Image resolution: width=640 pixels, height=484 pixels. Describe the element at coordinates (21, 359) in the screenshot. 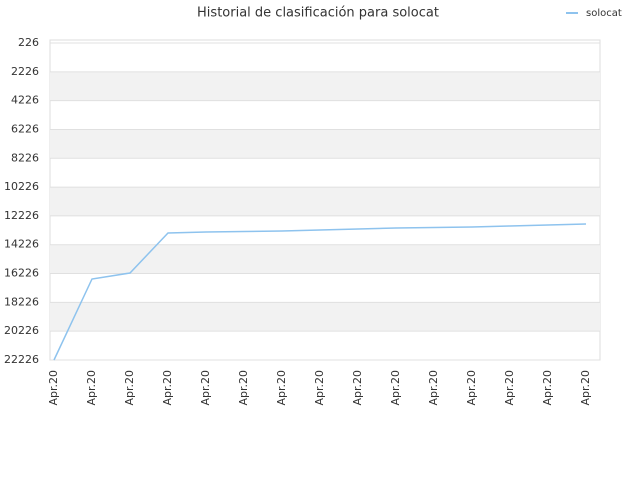

I see `y-tick-label: 22226` at that location.